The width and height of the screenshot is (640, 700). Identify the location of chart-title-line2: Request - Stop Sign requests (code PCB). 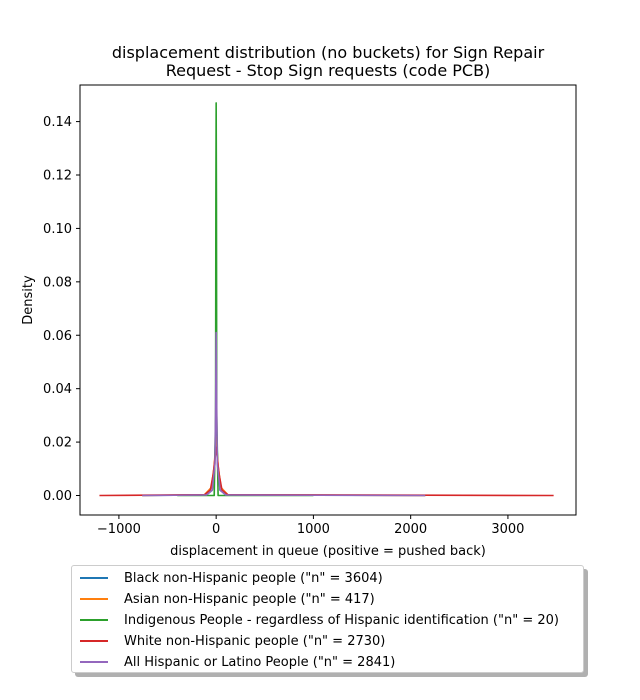
(328, 70).